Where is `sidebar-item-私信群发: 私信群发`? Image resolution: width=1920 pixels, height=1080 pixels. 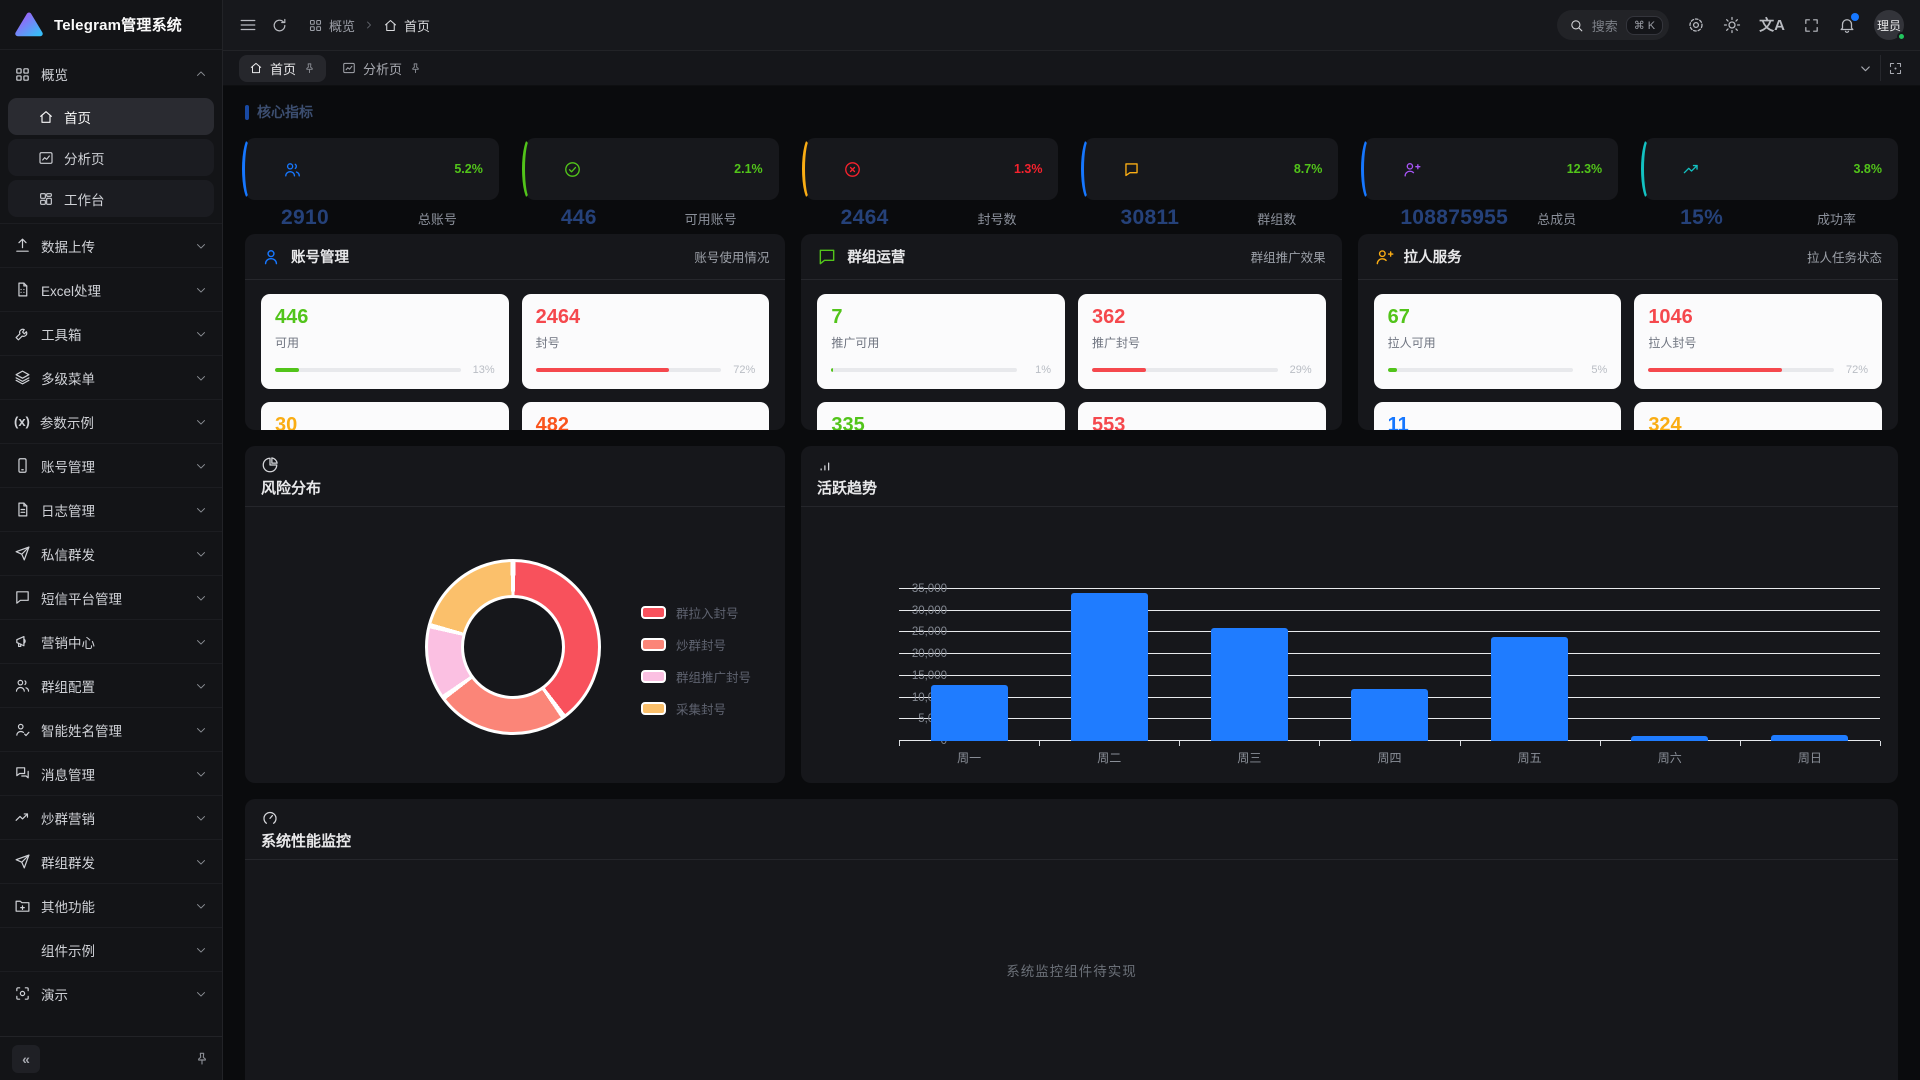
sidebar-item-私信群发: 私信群发 is located at coordinates (111, 553).